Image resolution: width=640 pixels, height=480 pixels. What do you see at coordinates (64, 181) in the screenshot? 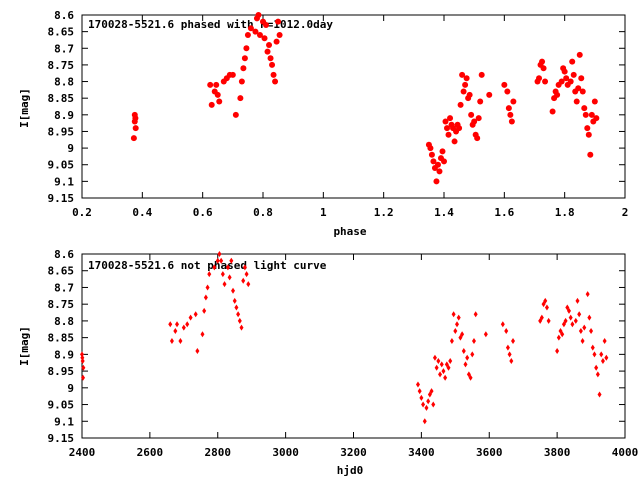
I see `y-tick-label: 9.1` at bounding box center [64, 181].